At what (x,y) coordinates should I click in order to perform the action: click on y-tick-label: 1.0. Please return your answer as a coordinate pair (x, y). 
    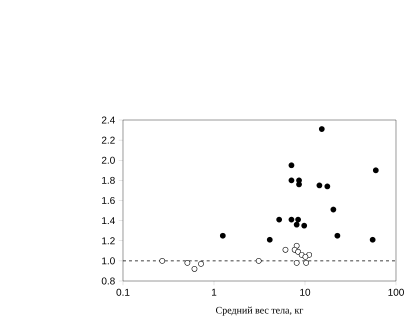
    Looking at the image, I should click on (108, 260).